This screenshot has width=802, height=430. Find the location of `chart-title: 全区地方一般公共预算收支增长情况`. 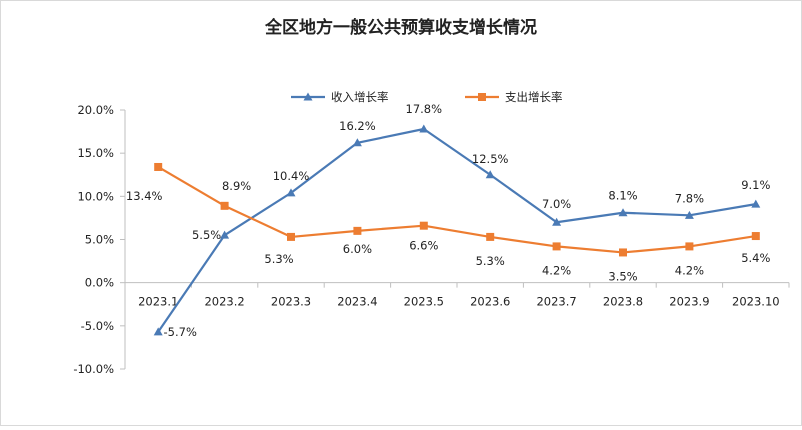

chart-title: 全区地方一般公共预算收支增长情况 is located at coordinates (400, 27).